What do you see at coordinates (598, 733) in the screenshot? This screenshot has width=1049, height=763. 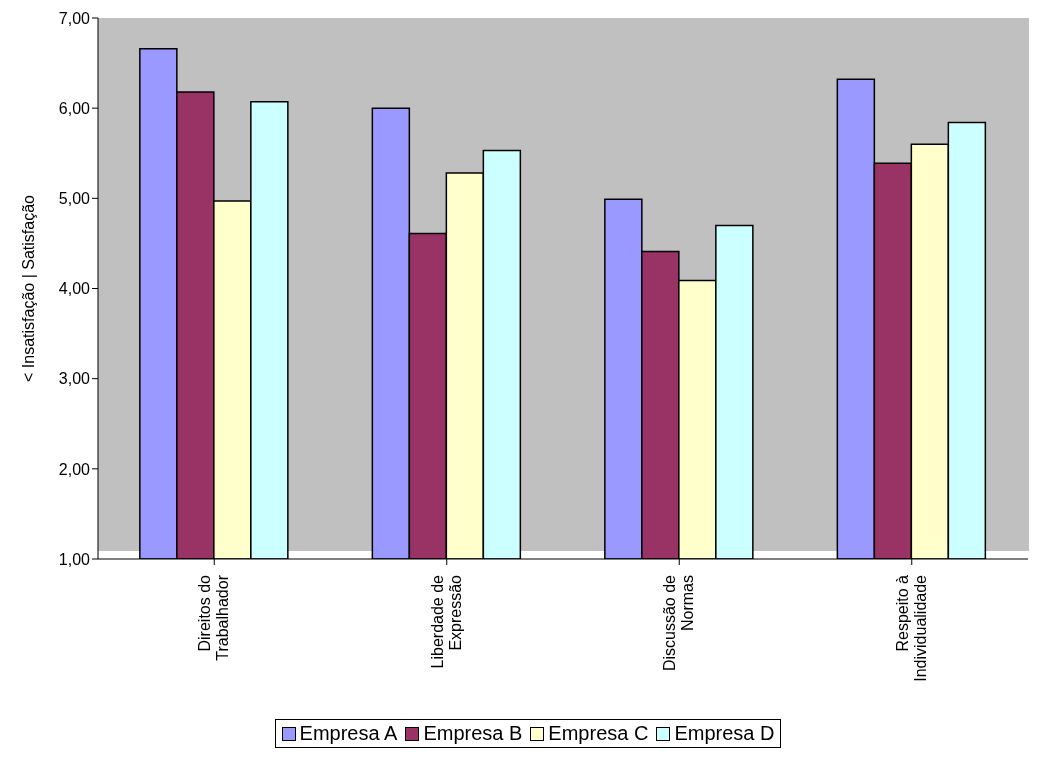 I see `legend-label: Empresa C` at bounding box center [598, 733].